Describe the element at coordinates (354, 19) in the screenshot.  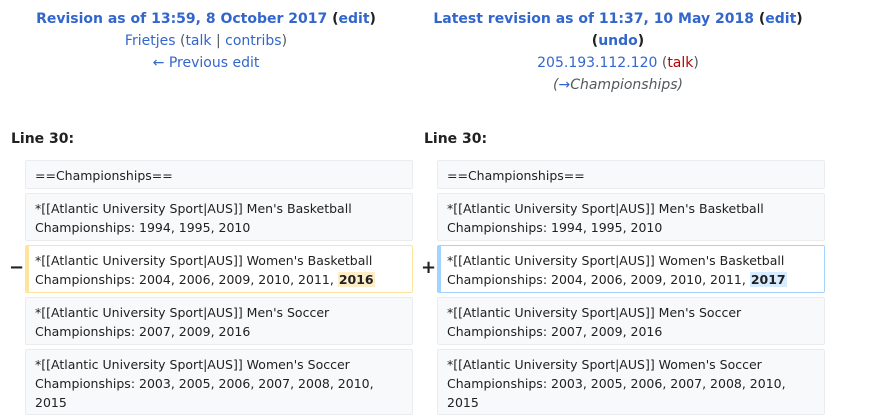
I see `left-edit-link: edit` at that location.